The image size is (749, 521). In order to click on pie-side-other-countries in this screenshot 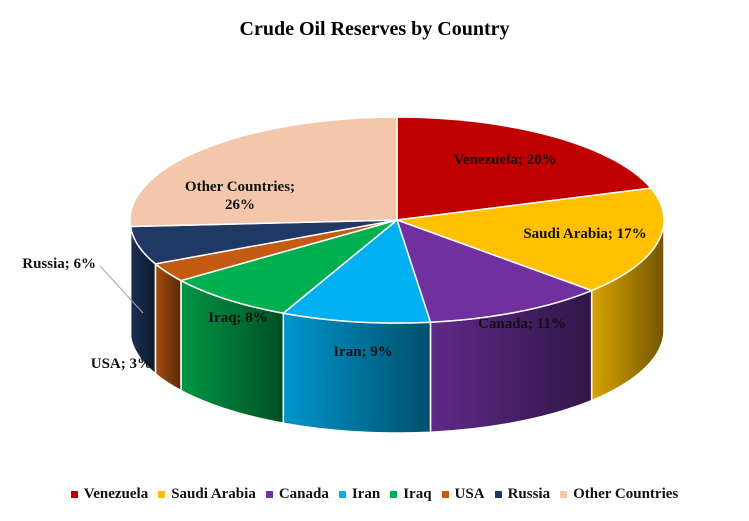, I will do `click(130, 278)`.